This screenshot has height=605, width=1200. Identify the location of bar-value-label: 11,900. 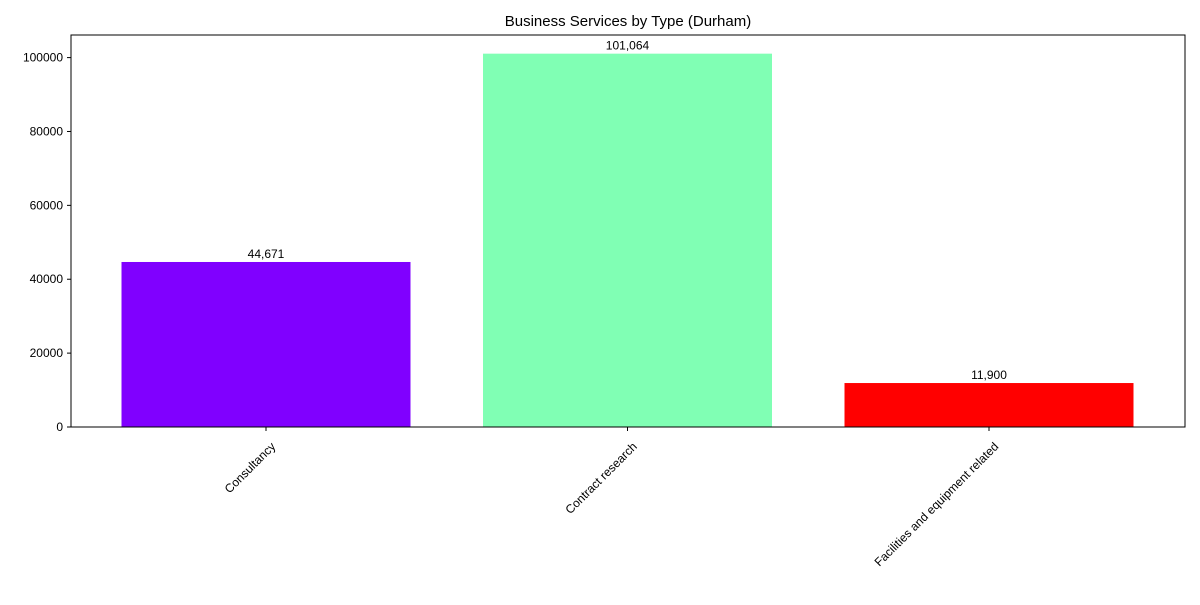
(989, 375).